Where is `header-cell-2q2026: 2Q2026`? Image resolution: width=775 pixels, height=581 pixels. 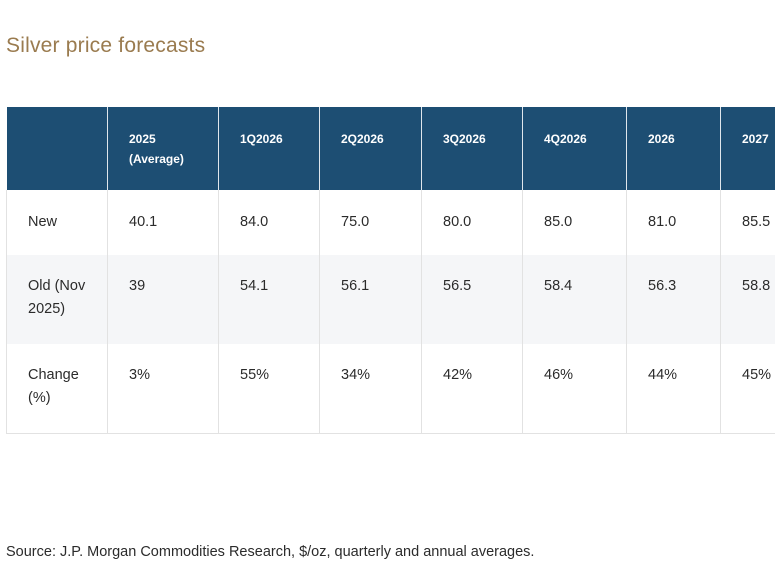 header-cell-2q2026: 2Q2026 is located at coordinates (370, 148).